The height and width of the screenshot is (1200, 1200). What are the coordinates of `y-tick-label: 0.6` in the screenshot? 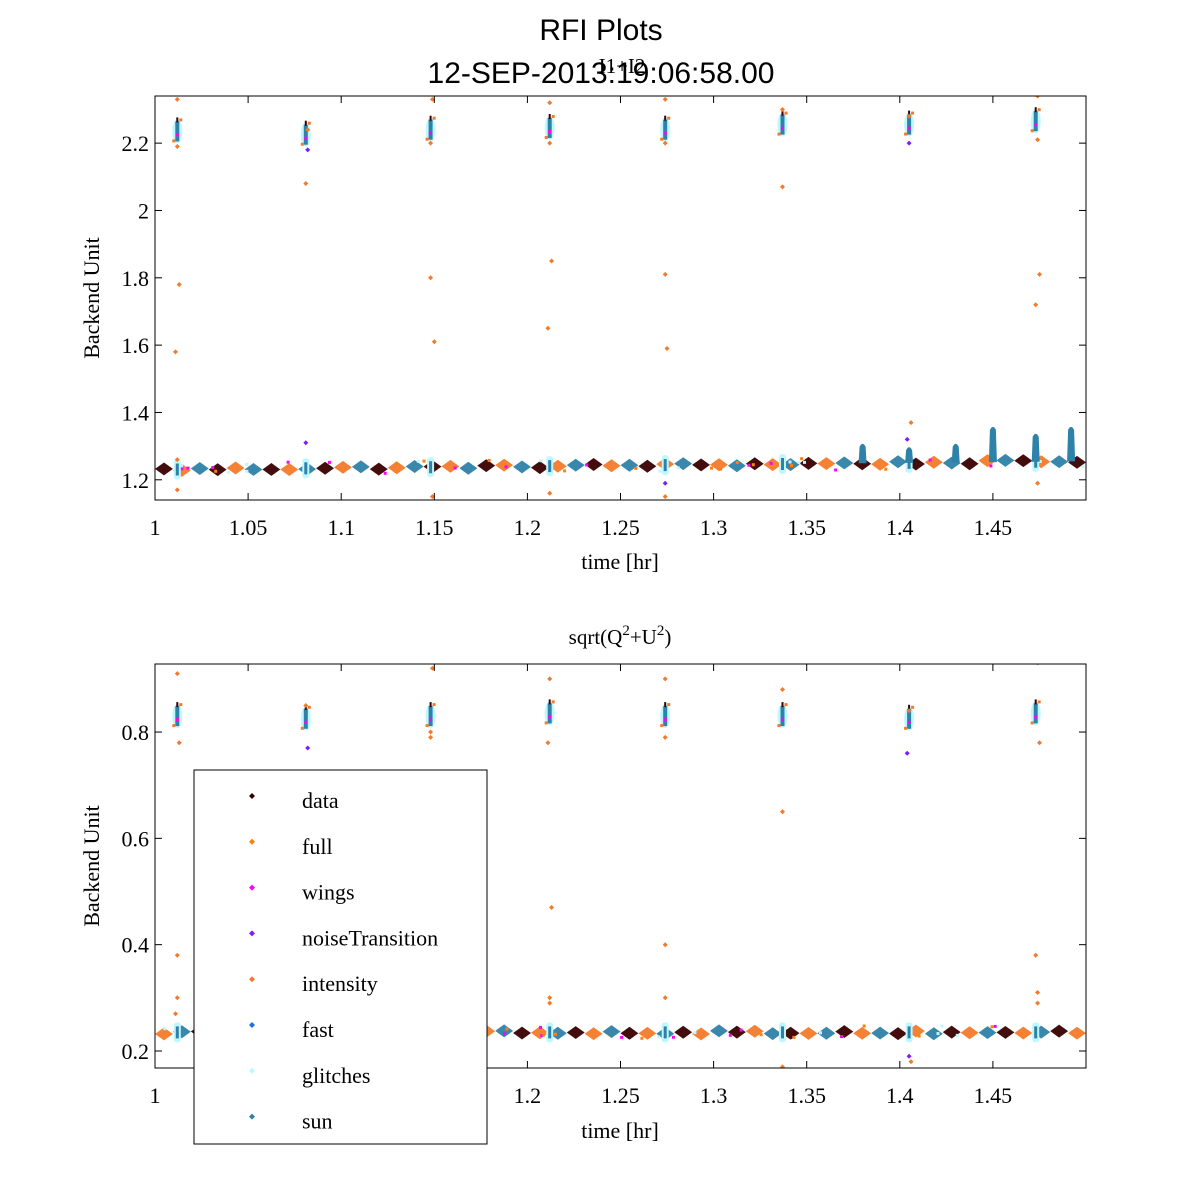 It's located at (136, 838).